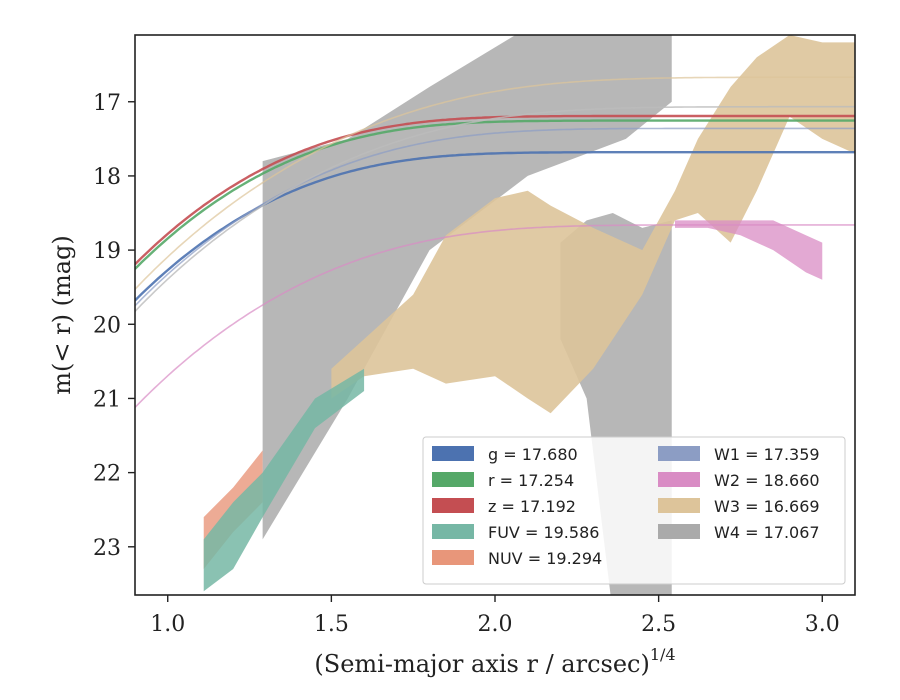  What do you see at coordinates (107, 399) in the screenshot?
I see `y-tick-label: 21` at bounding box center [107, 399].